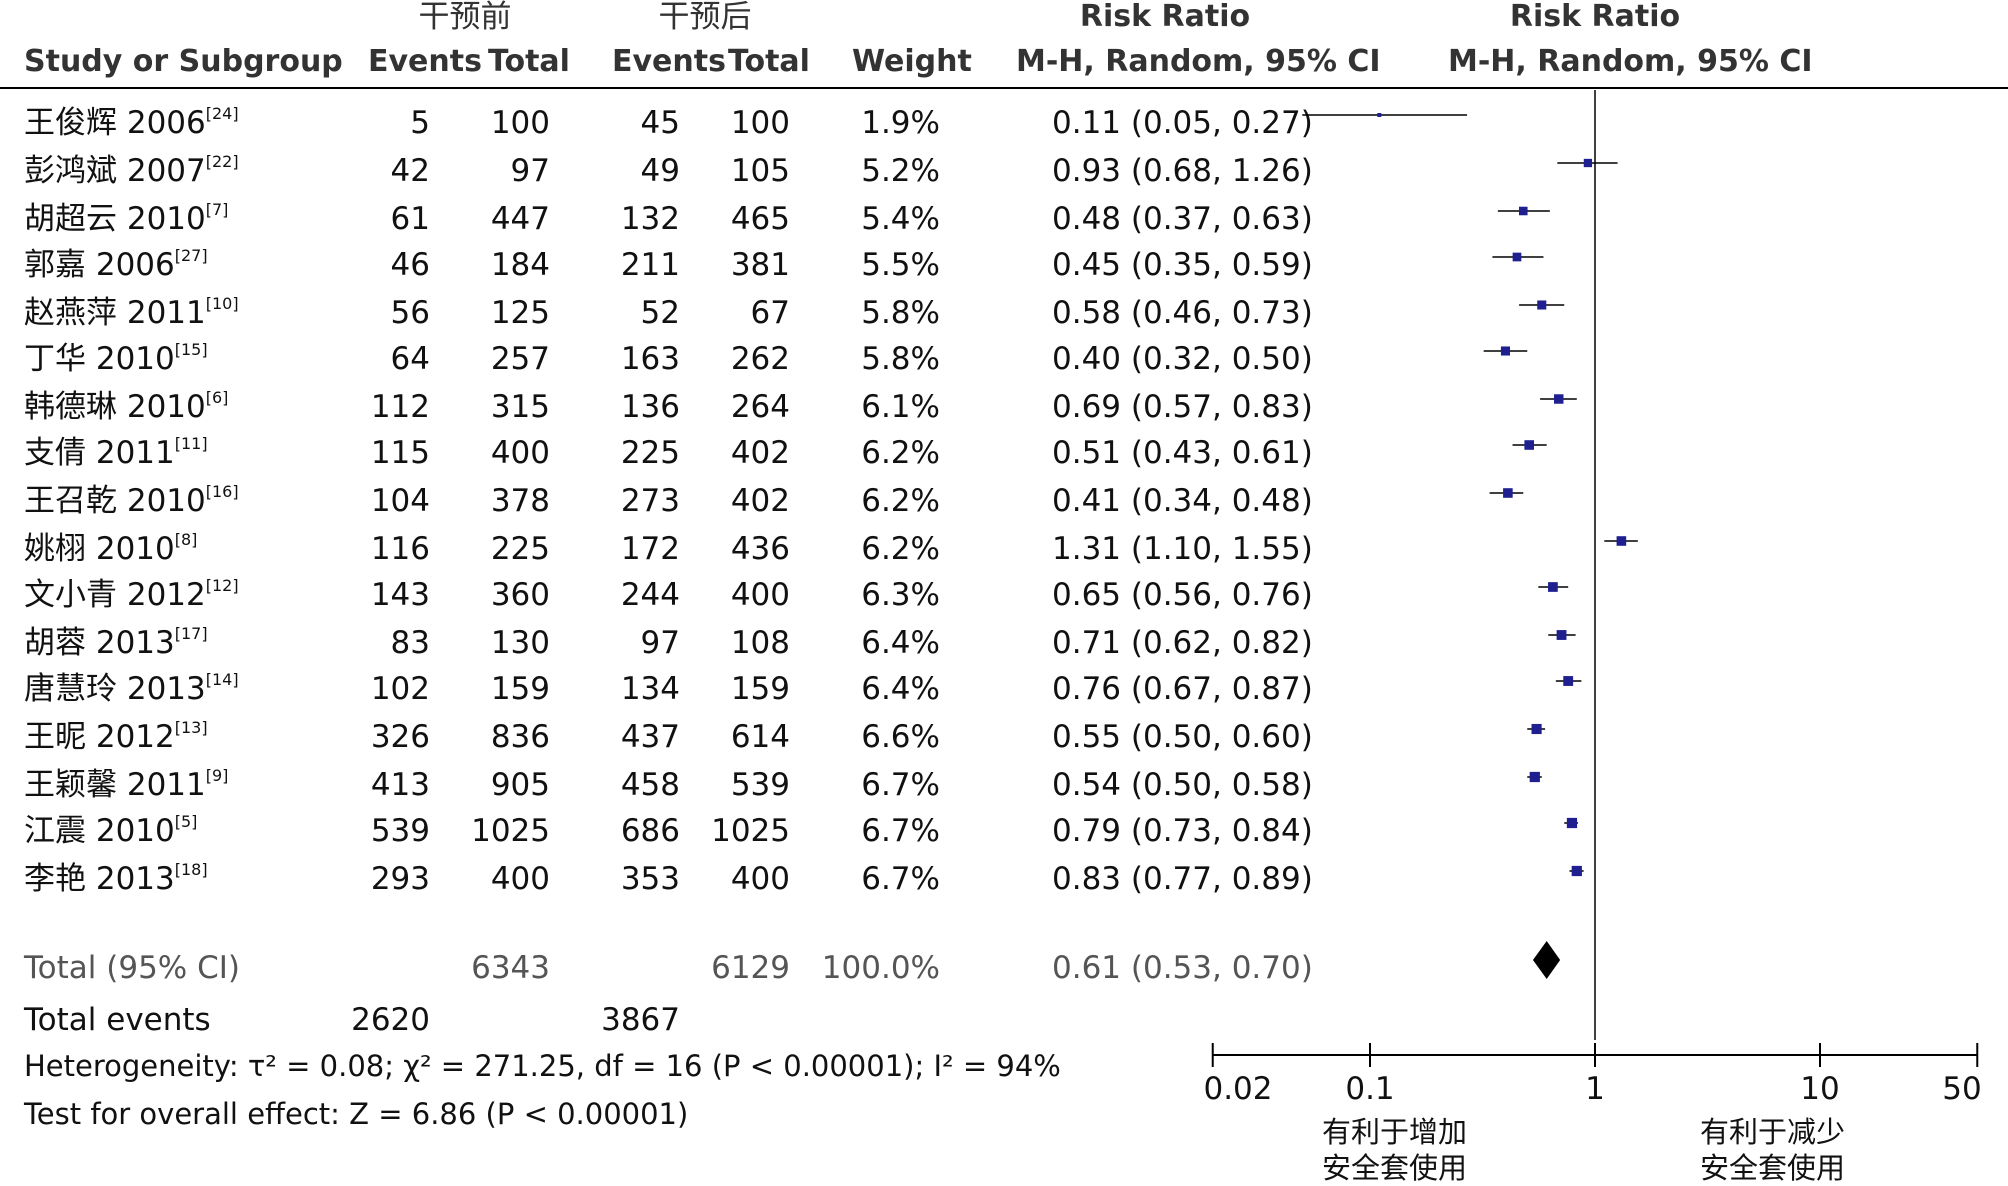  Describe the element at coordinates (650, 737) in the screenshot. I see `events-after: 437` at that location.